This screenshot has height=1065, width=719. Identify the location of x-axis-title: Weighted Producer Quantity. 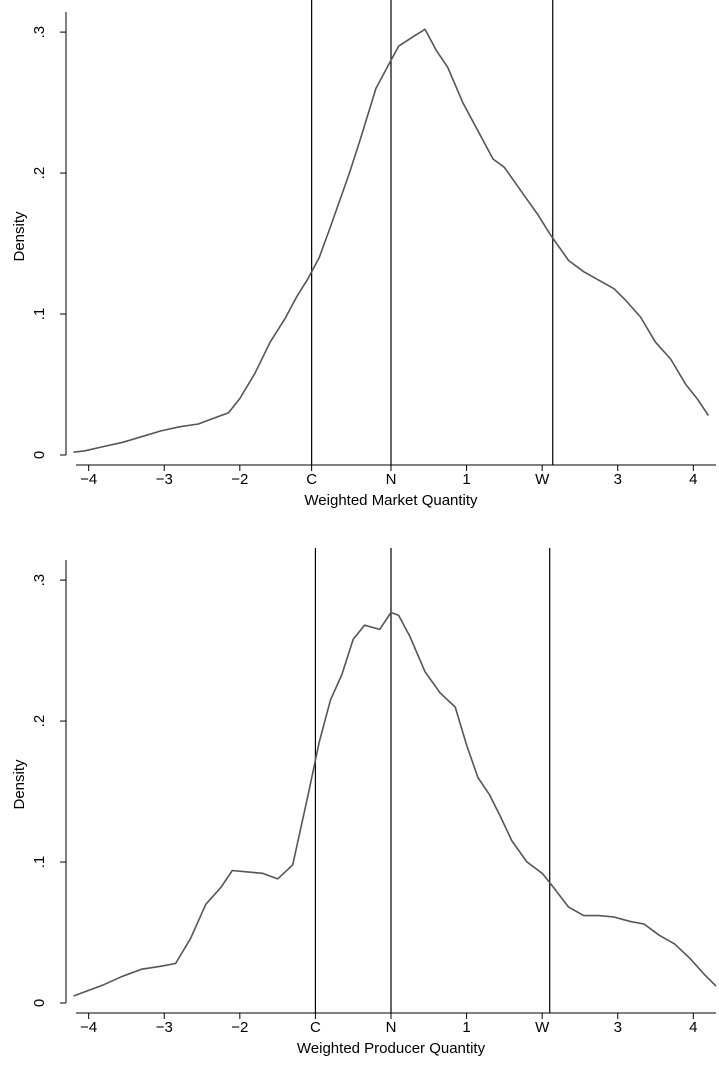
(391, 1048).